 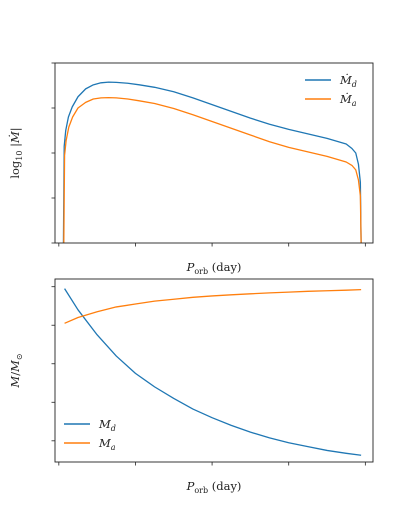 I want to click on y-axis-label: M/M⊙, so click(x=16, y=370).